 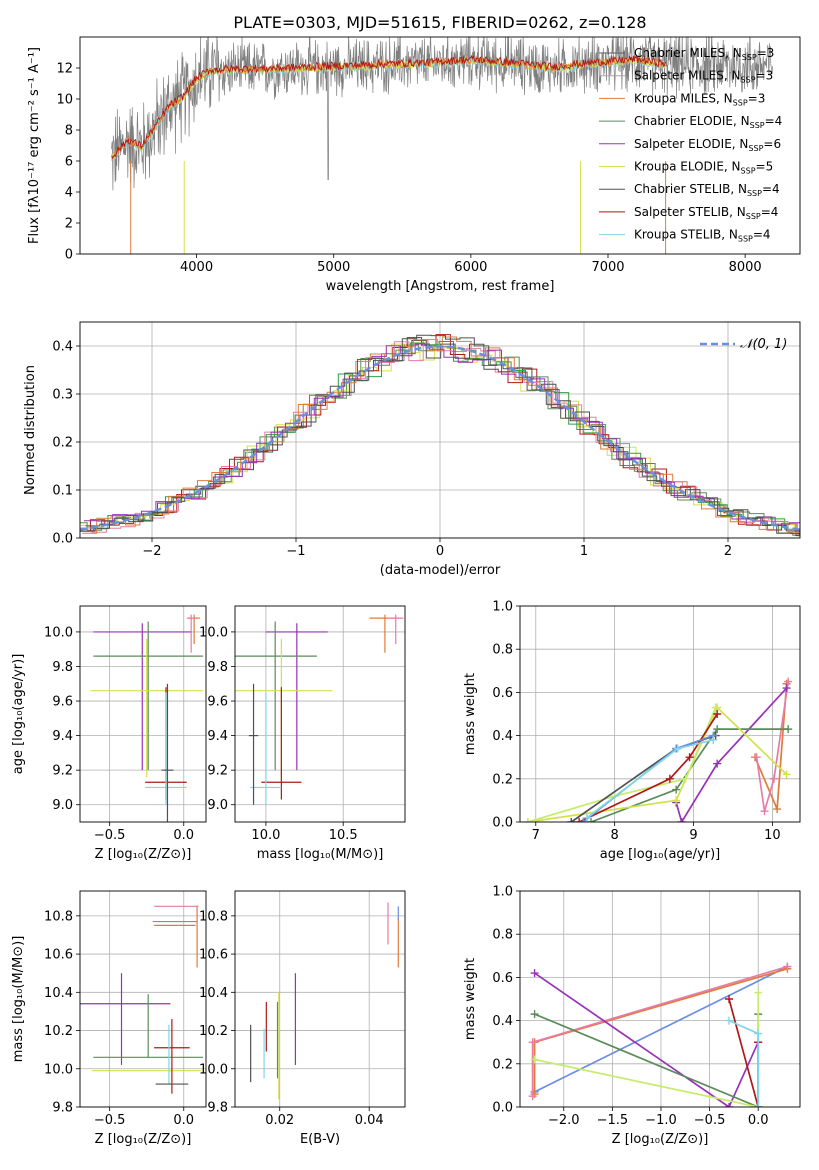 I want to click on legend-entry: Salpeter STELIB, NSSP=4, so click(x=706, y=213).